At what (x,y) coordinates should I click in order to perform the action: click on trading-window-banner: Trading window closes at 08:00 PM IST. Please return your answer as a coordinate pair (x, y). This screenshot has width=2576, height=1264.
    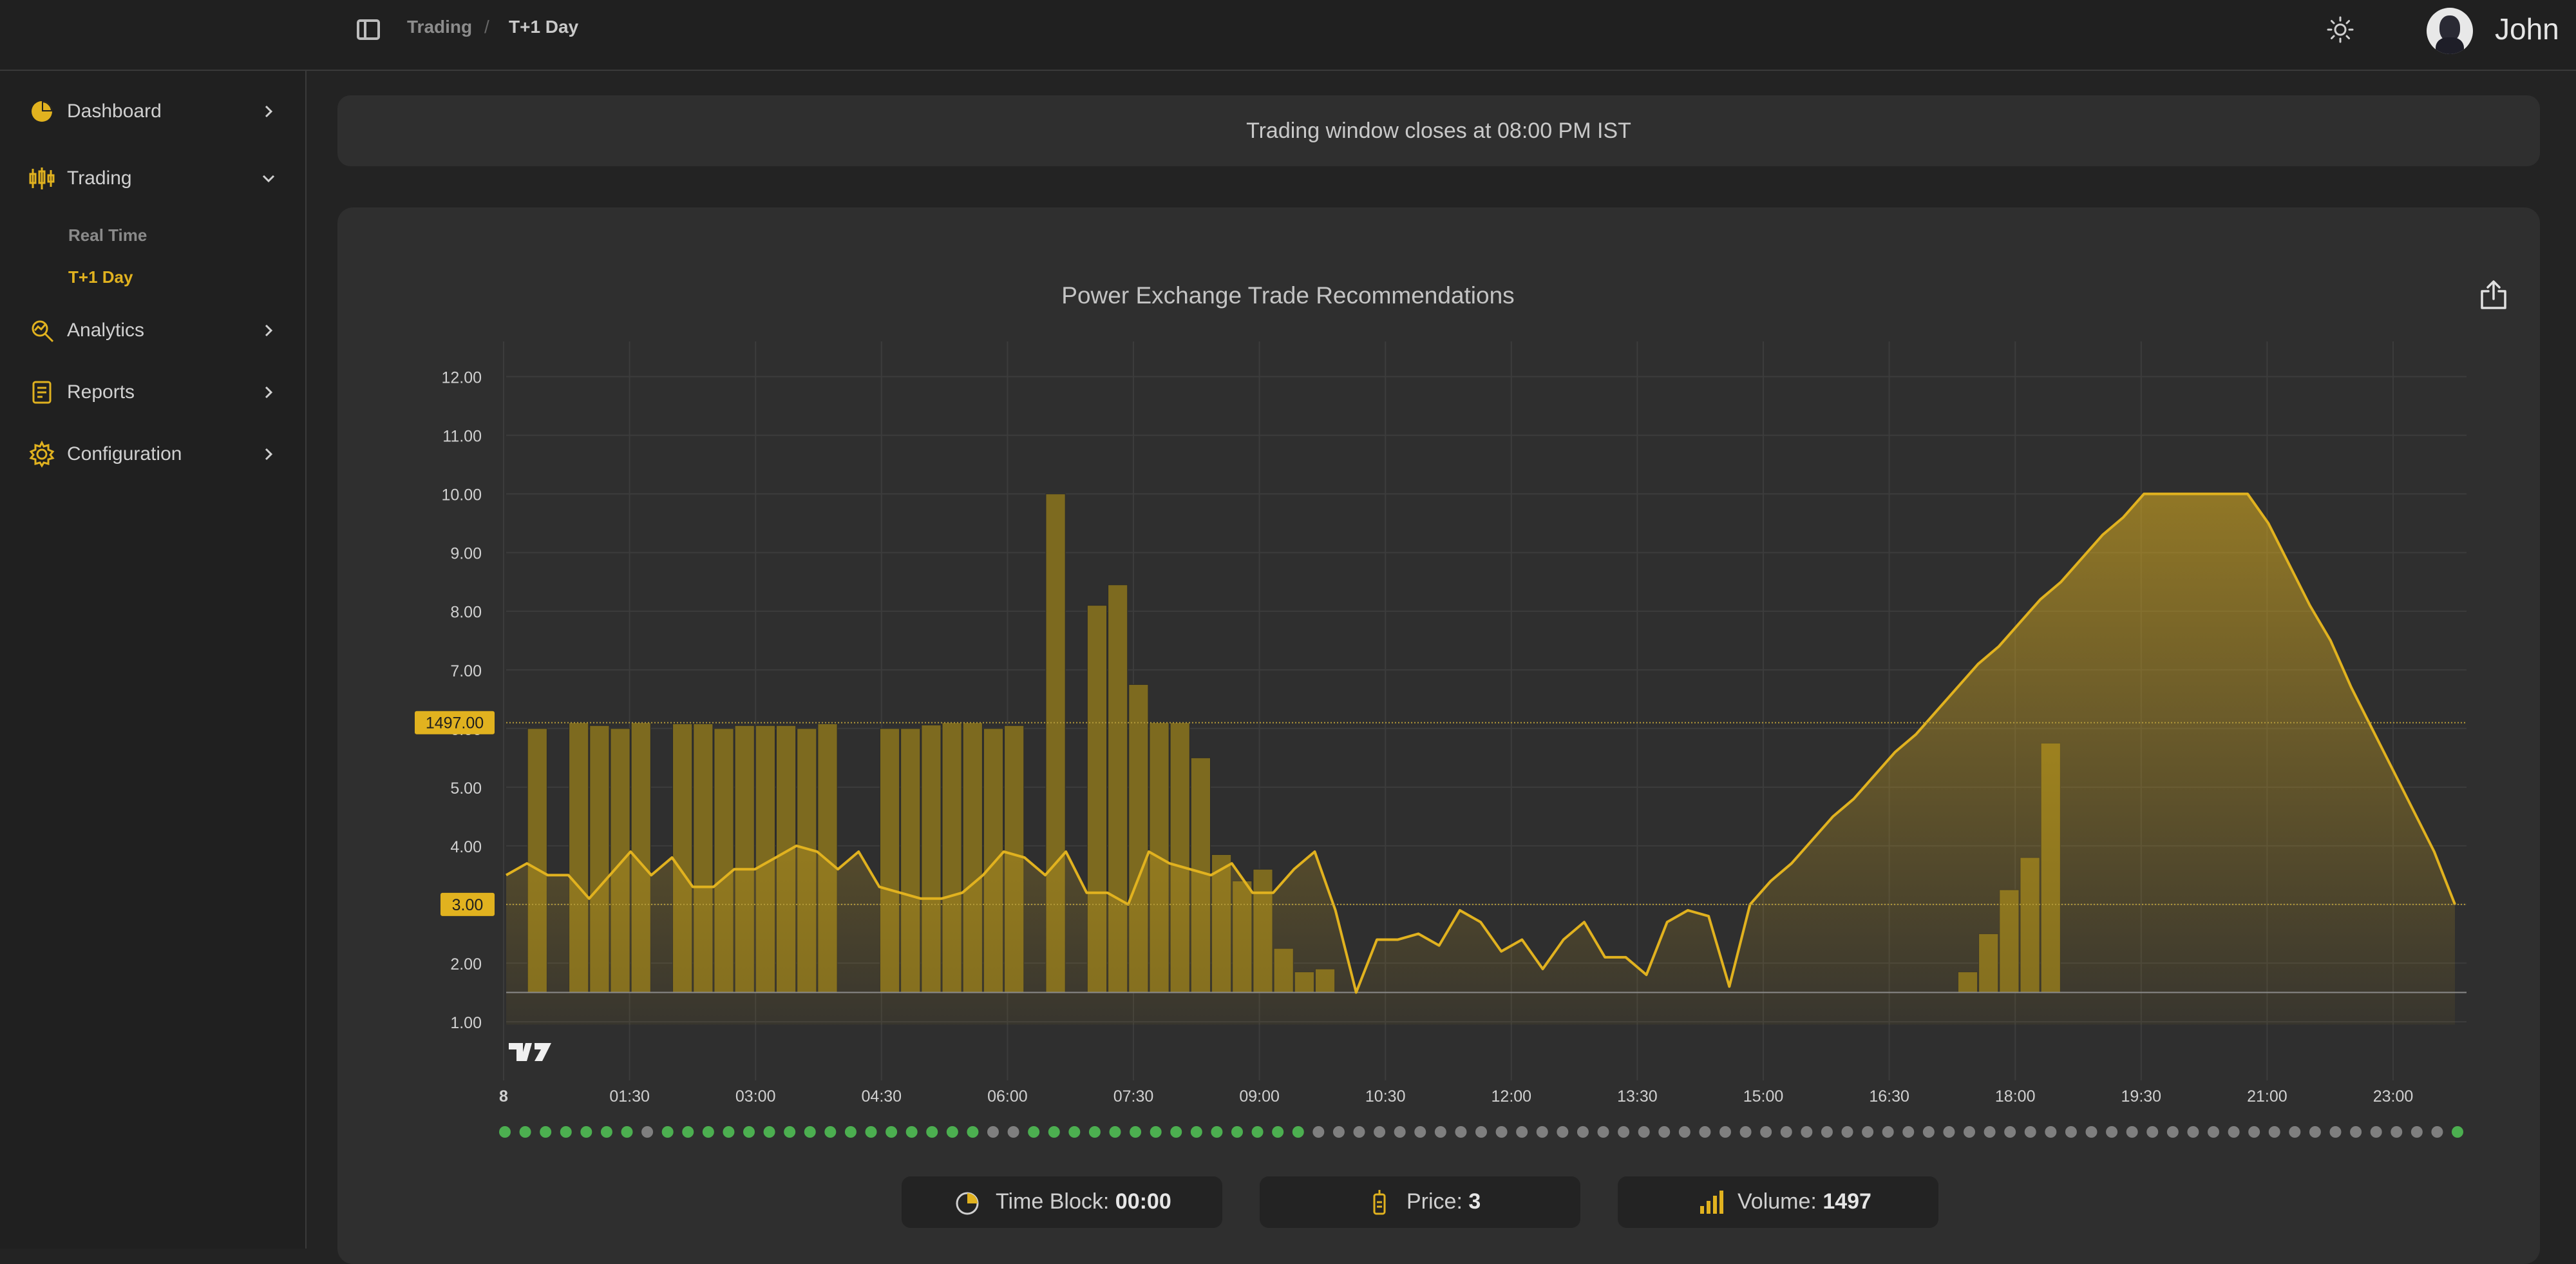
    Looking at the image, I should click on (1438, 130).